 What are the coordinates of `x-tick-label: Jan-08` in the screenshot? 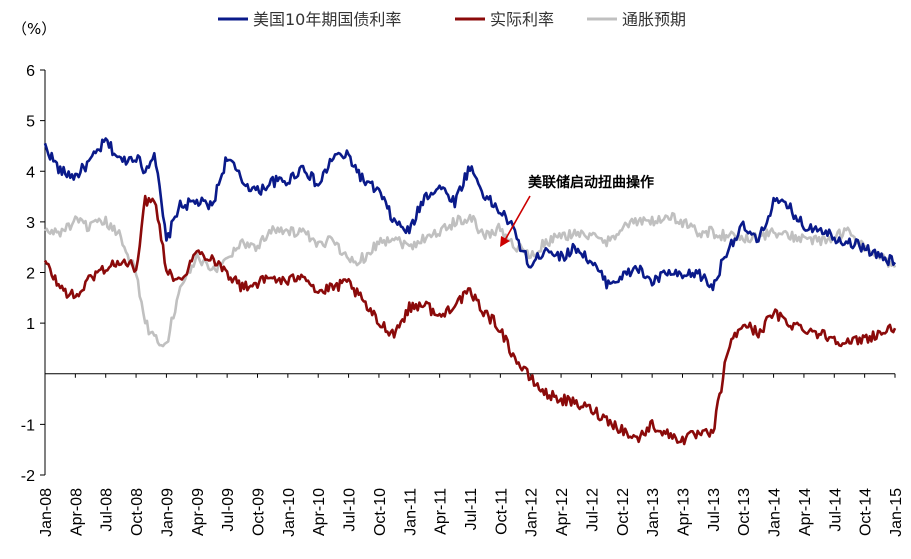 It's located at (46, 512).